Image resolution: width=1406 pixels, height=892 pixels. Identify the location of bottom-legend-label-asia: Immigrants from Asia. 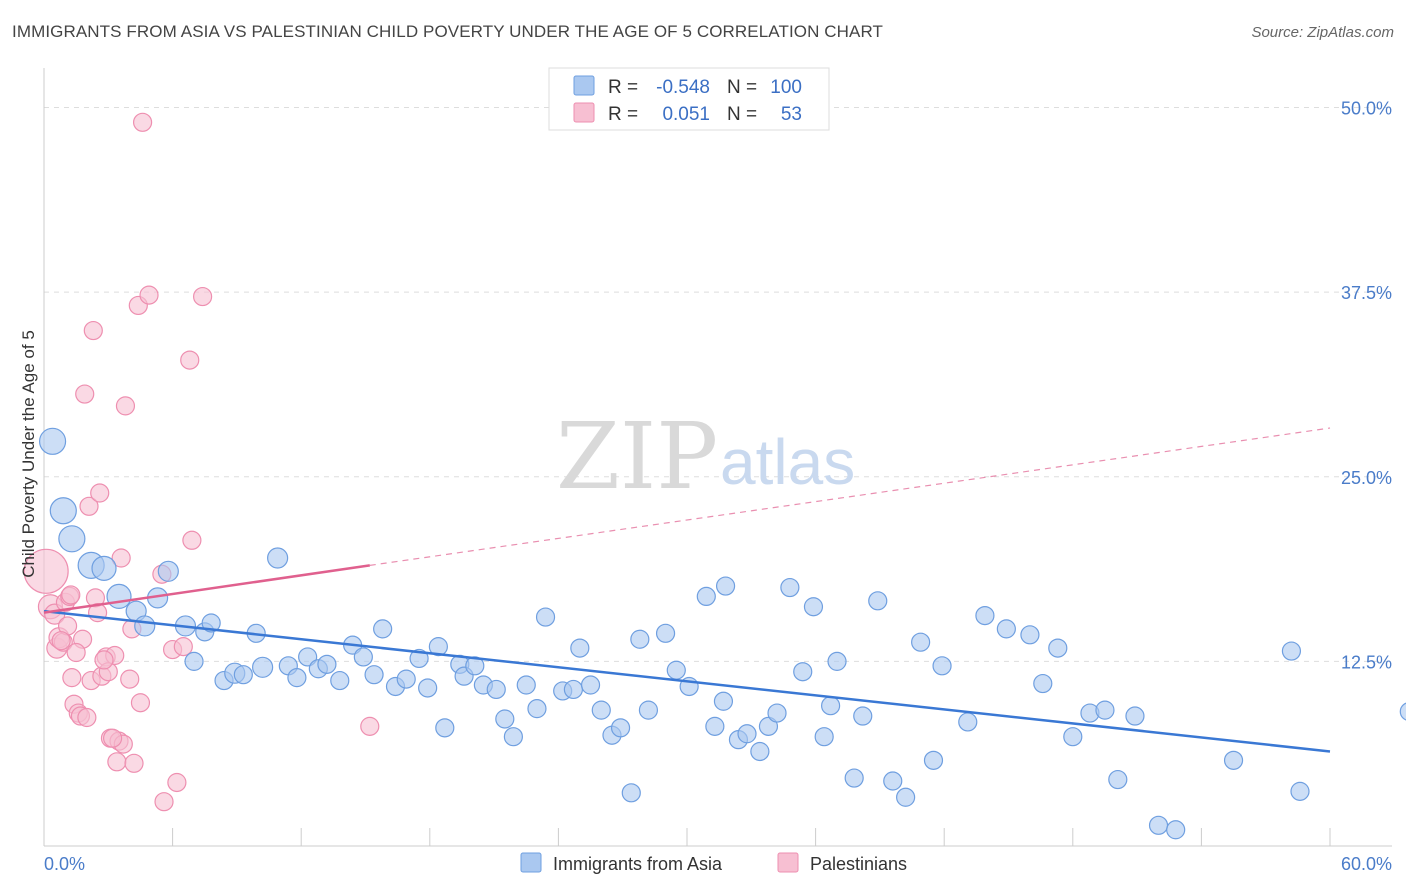
(638, 864).